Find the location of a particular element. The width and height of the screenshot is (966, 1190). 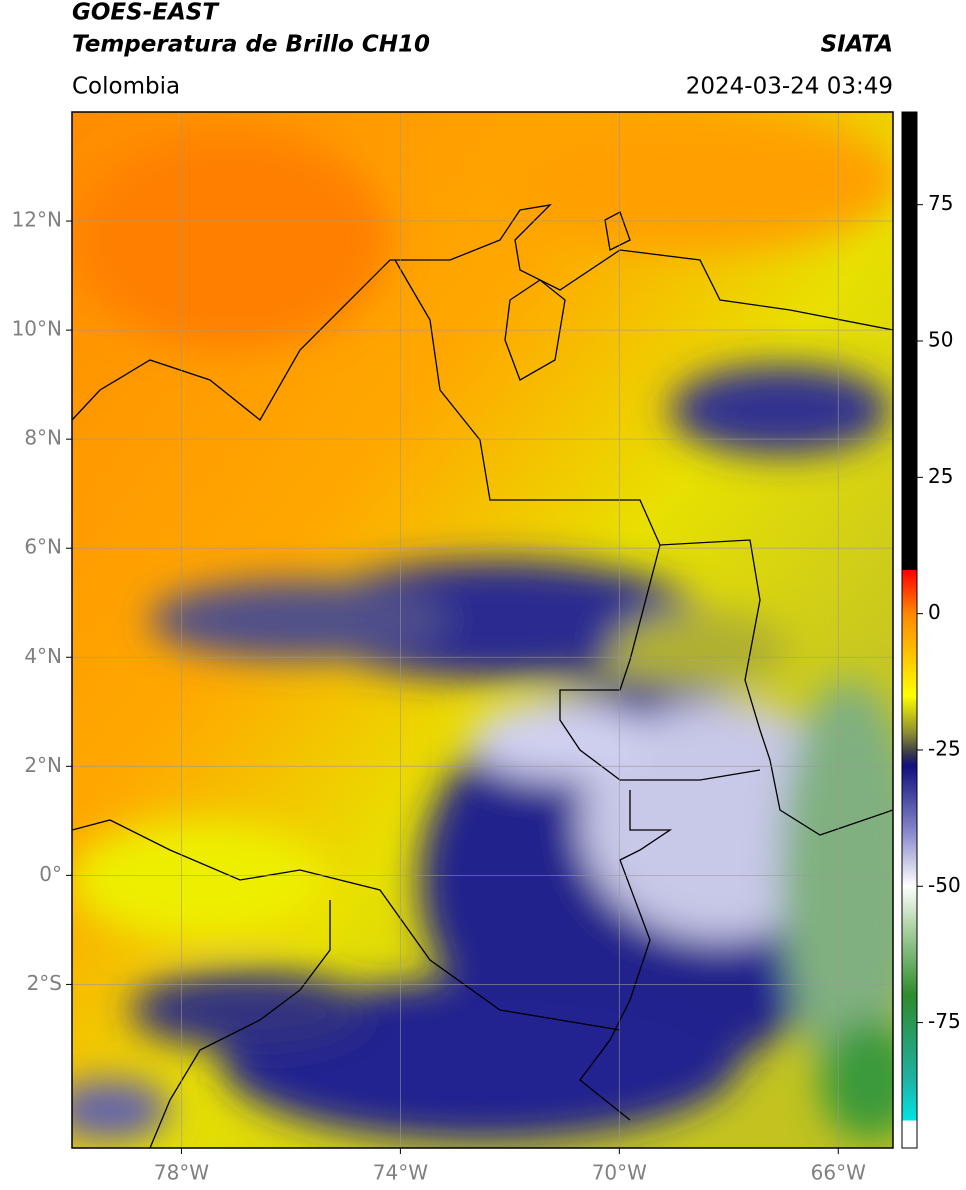

lat-tick-label: 6°N is located at coordinates (43, 547).